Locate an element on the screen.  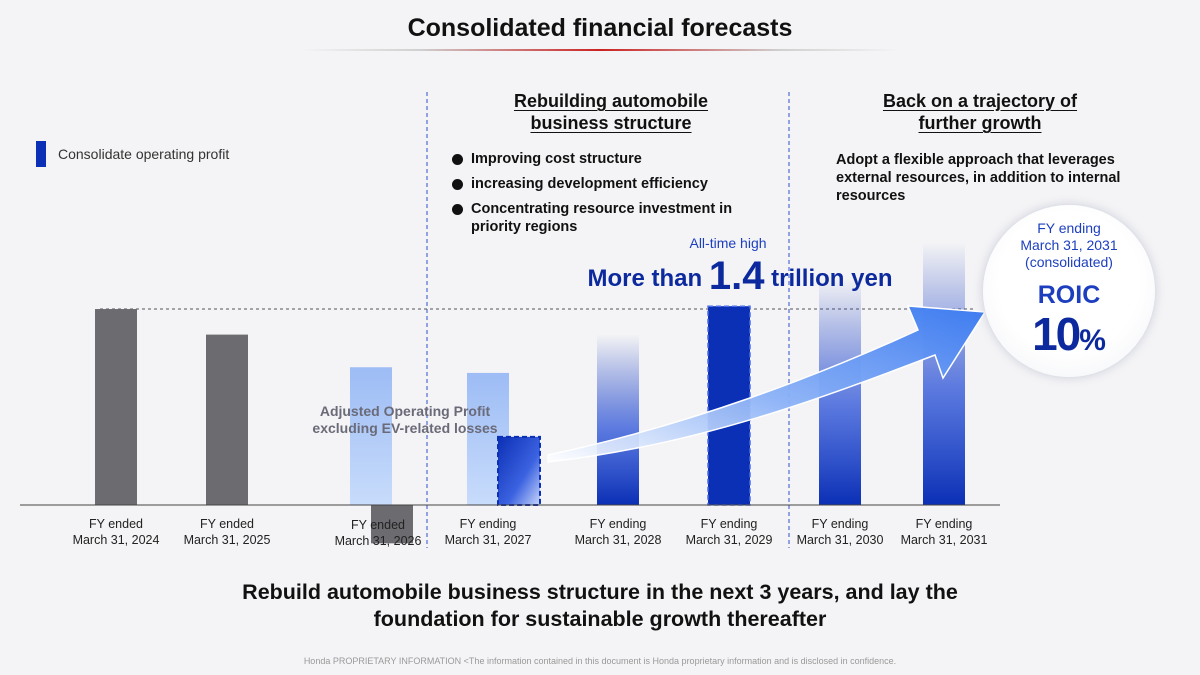
x-tick-label: FY ending March 31, 2031 is located at coordinates (944, 532).